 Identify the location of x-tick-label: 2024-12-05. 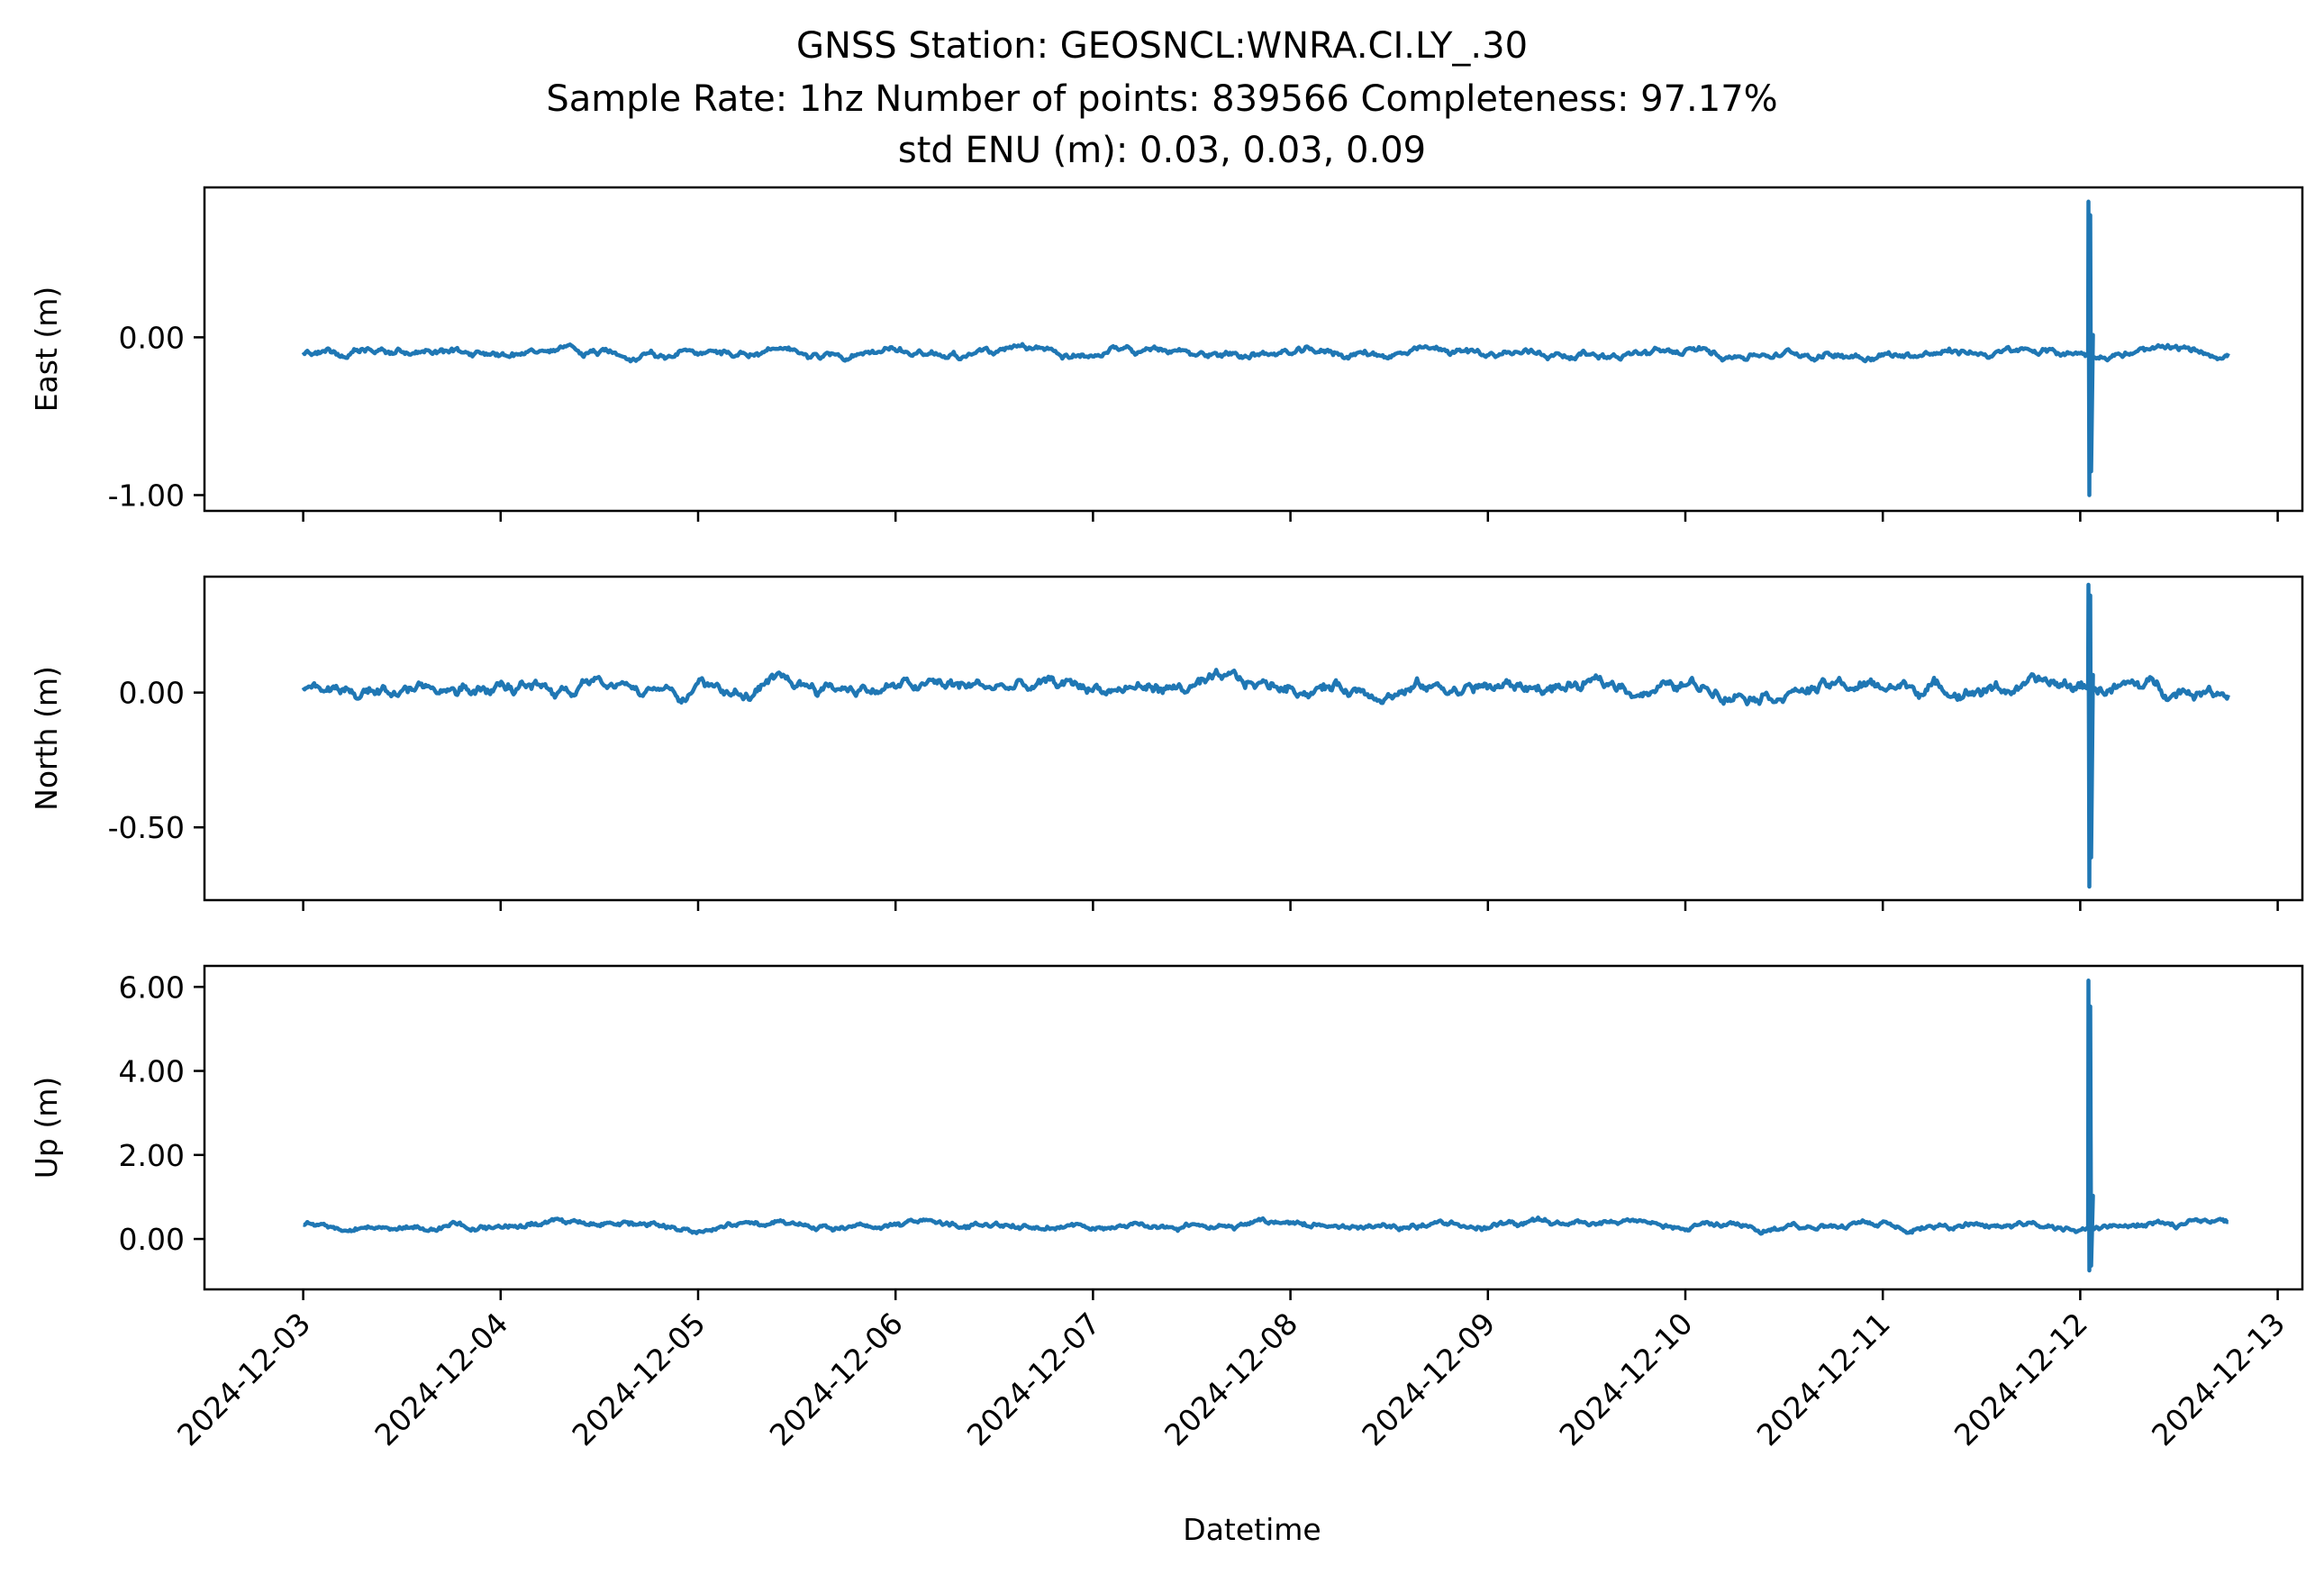
(639, 1379).